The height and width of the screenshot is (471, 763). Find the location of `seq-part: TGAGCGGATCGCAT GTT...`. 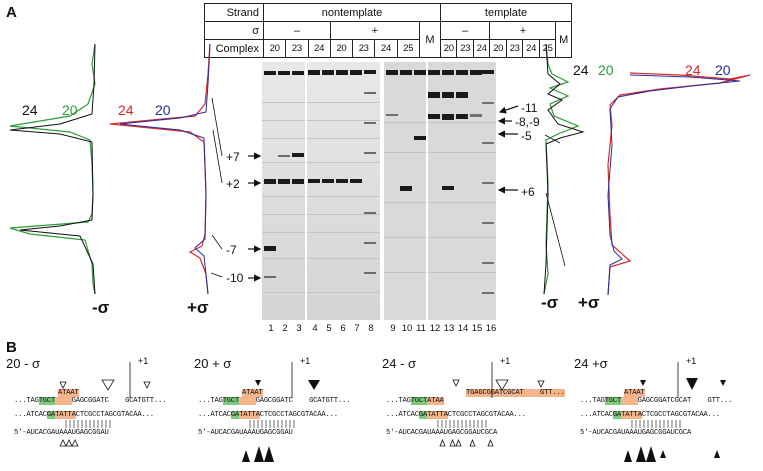

seq-part: TGAGCGGATCGCAT GTT... is located at coordinates (515, 393).